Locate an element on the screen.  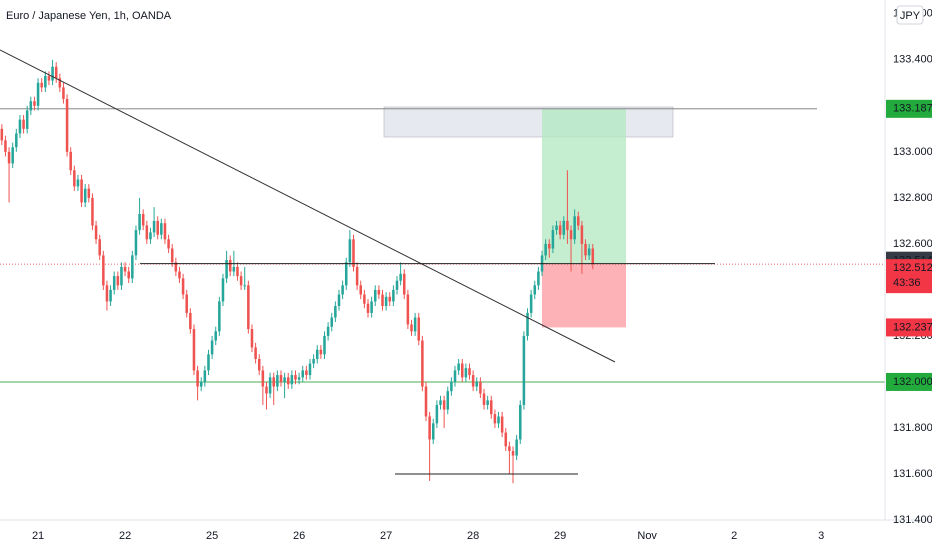
price-badge-label: 132.512 is located at coordinates (912, 268).